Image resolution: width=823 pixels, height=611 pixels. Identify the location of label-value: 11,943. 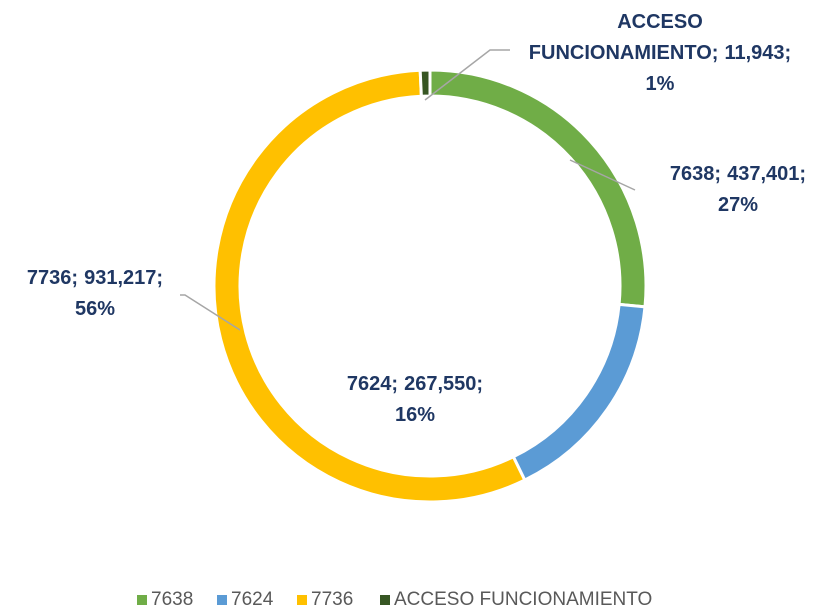
(754, 53).